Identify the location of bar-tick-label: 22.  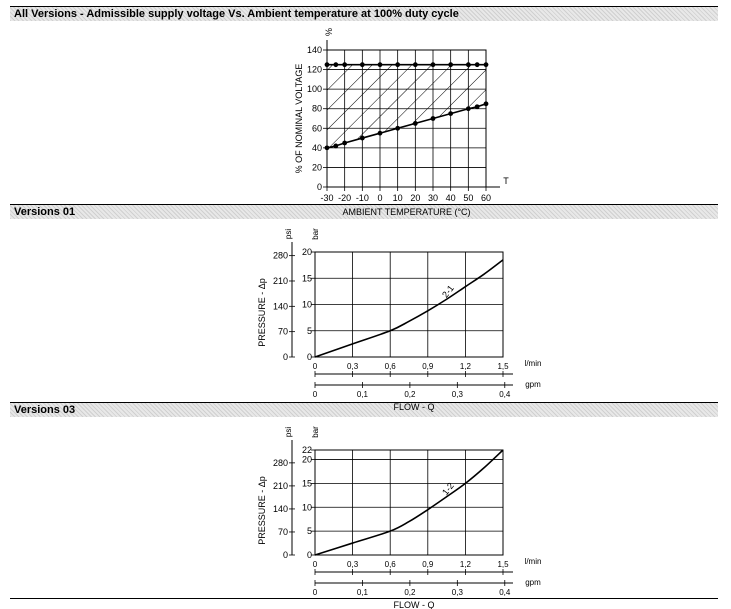
(307, 450).